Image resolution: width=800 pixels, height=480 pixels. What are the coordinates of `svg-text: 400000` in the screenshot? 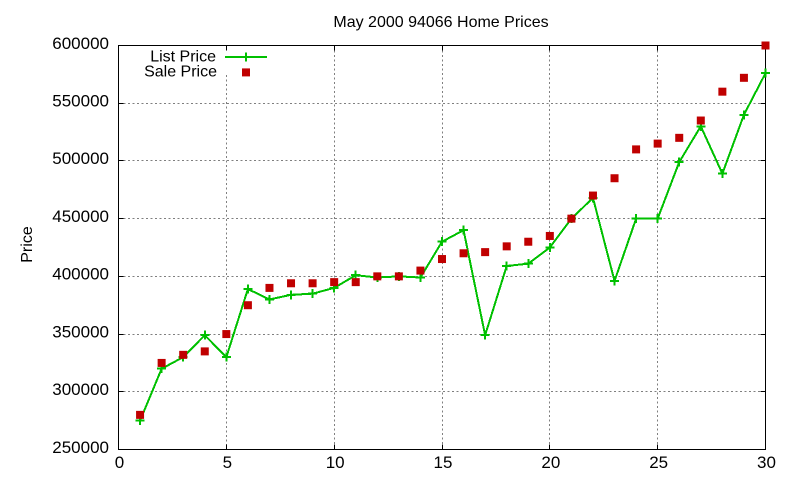 It's located at (80, 274).